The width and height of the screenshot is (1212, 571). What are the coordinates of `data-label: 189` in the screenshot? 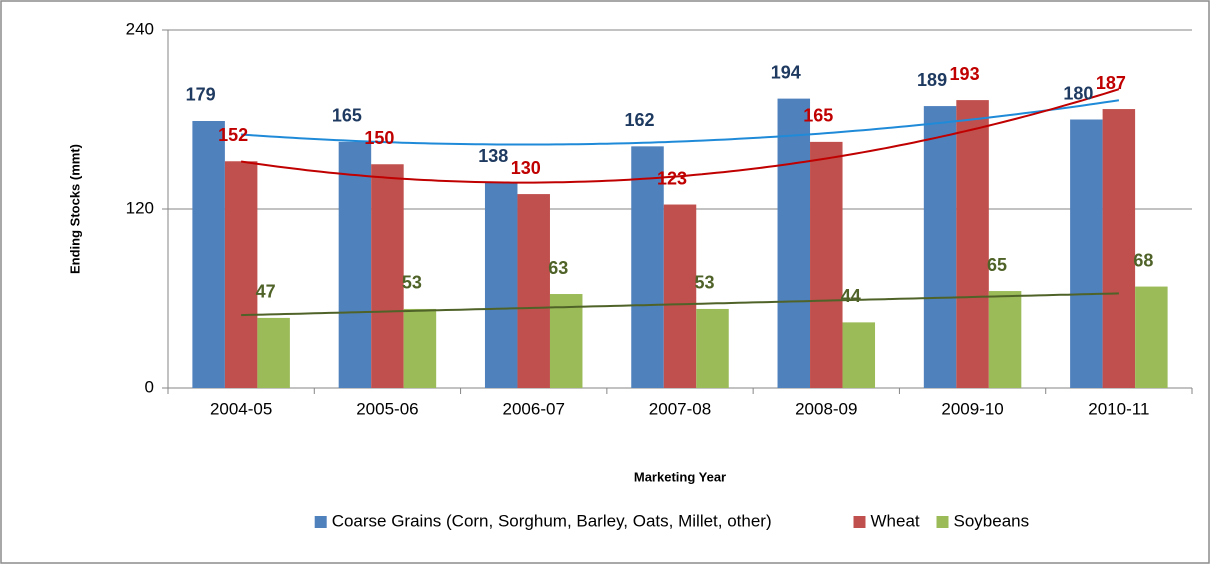 It's located at (932, 80).